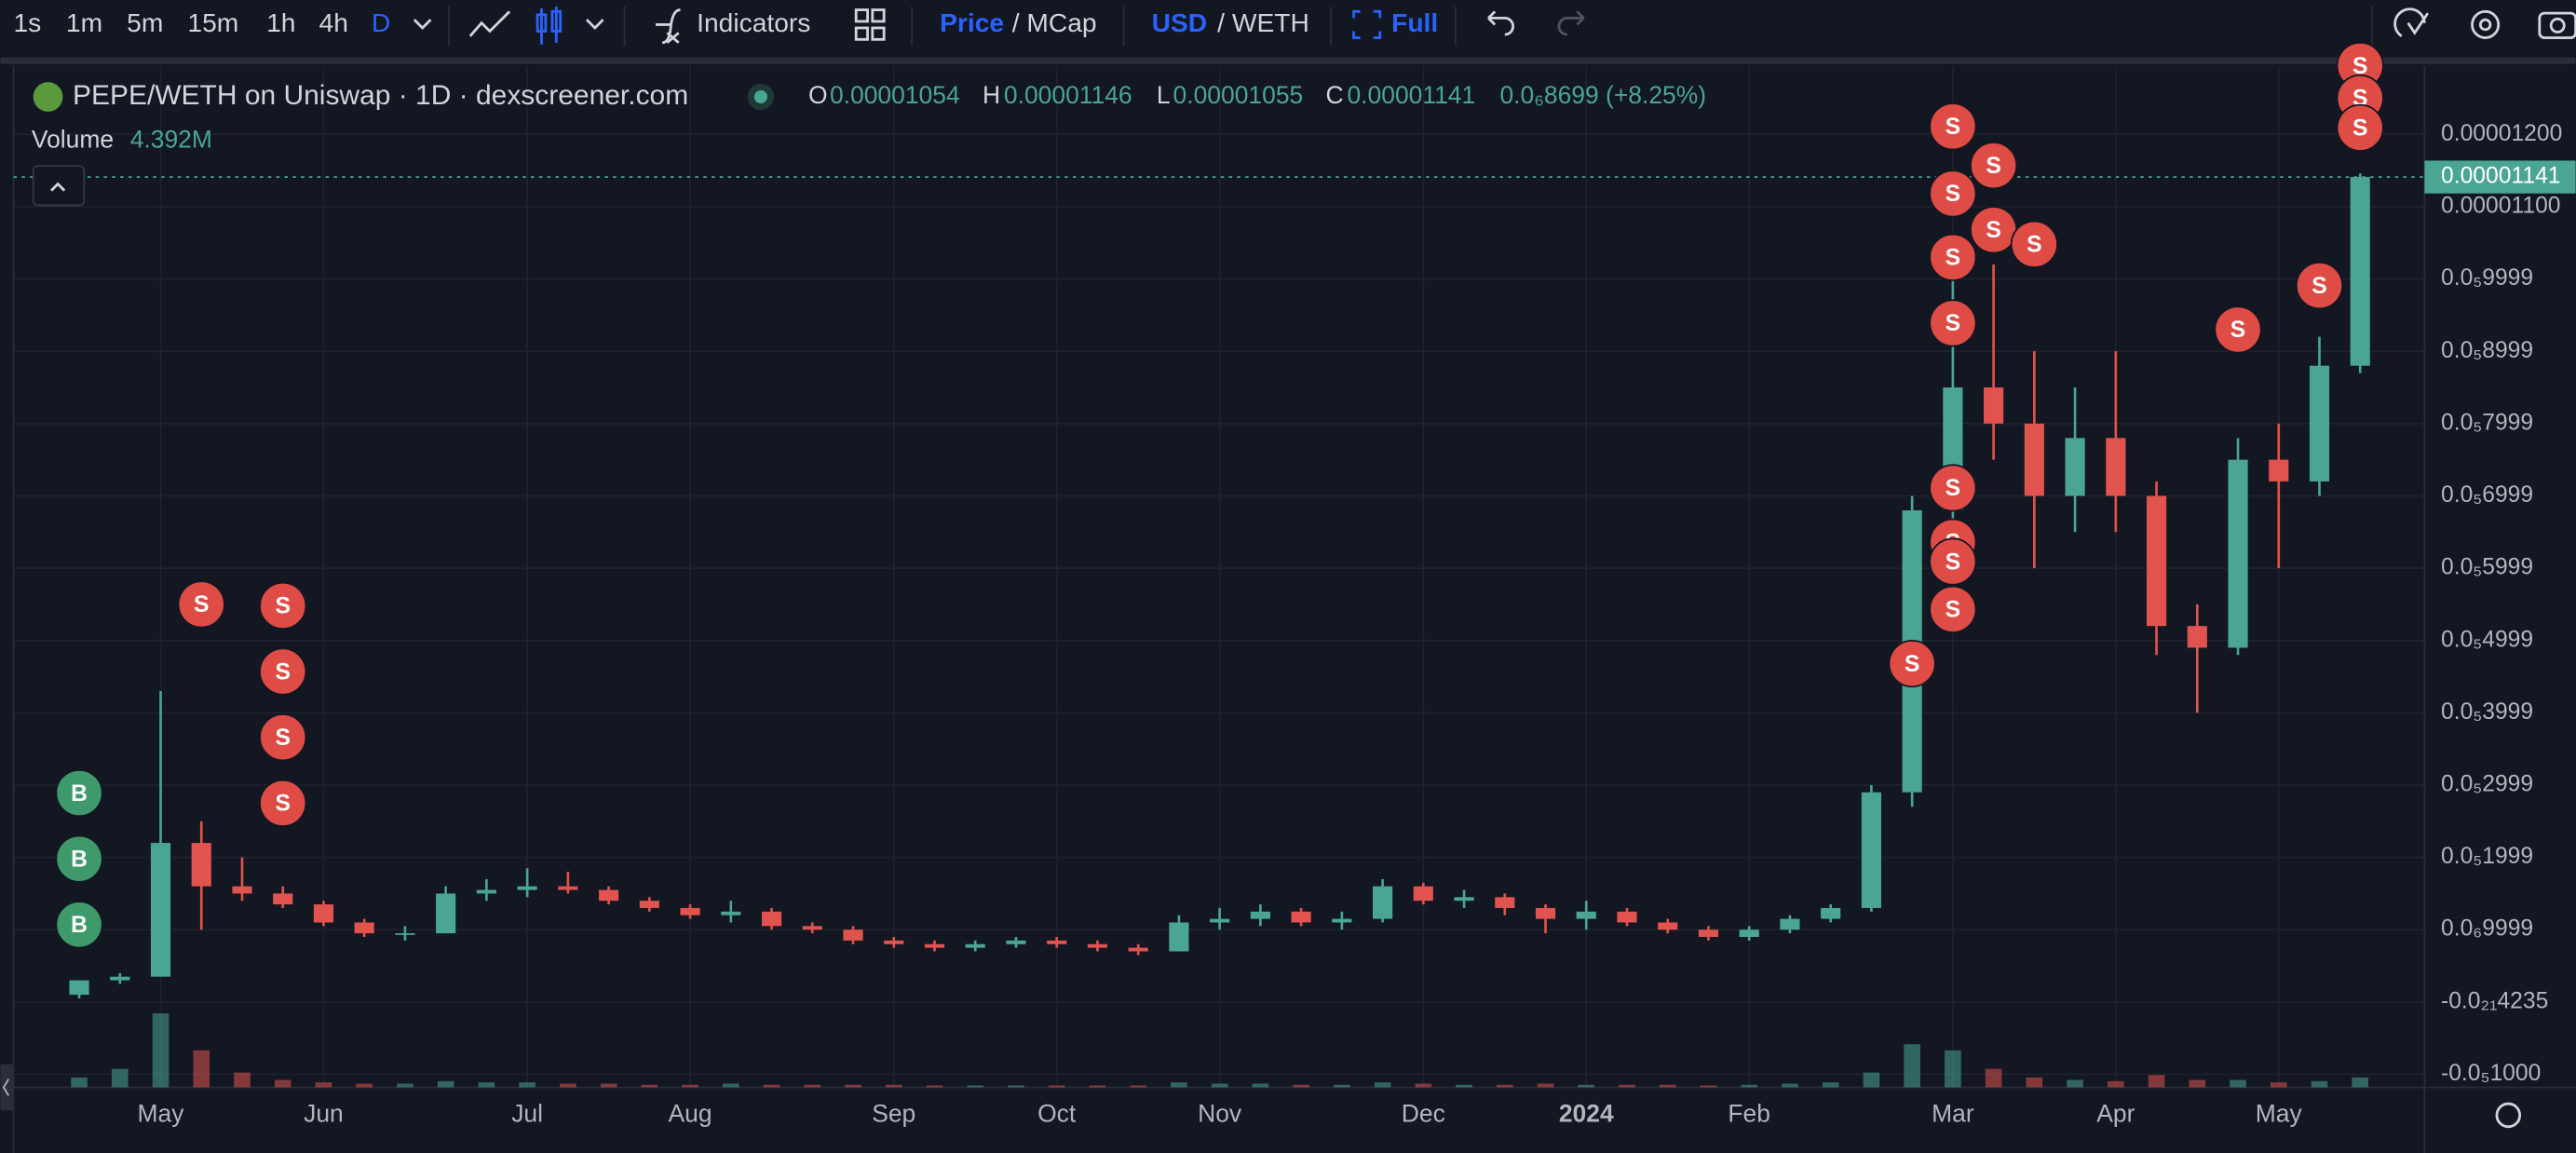 This screenshot has height=1153, width=2576. I want to click on mcap-toggle: / MCap, so click(1054, 22).